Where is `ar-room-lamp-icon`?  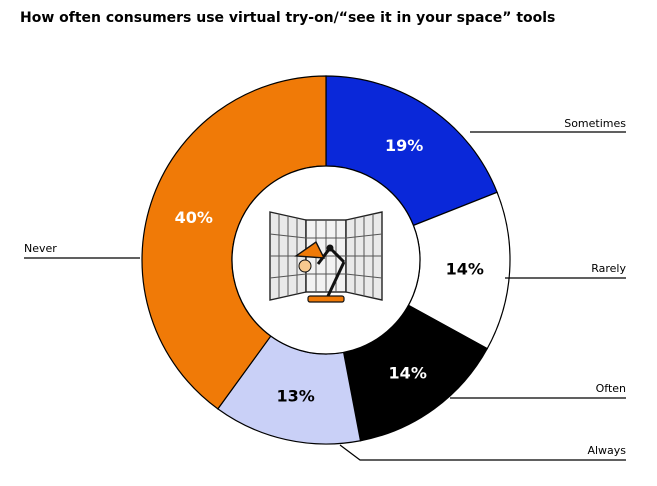 ar-room-lamp-icon is located at coordinates (326, 257).